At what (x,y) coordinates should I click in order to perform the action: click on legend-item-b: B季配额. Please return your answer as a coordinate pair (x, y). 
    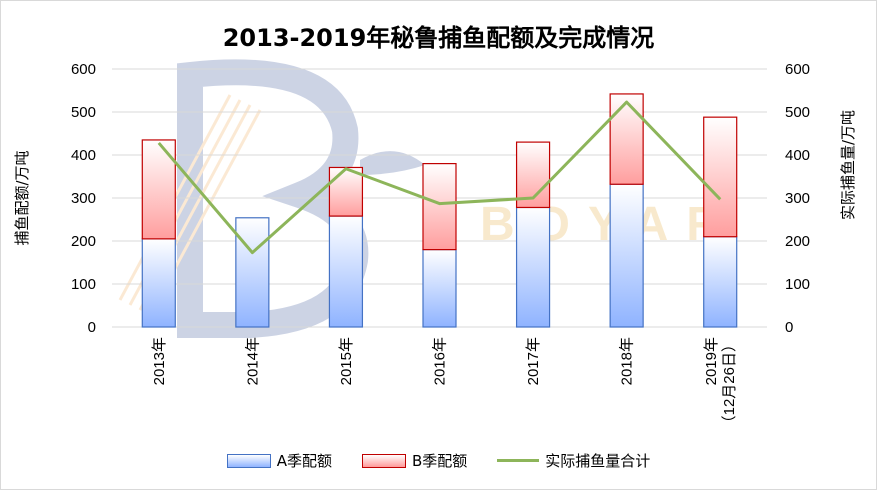
    Looking at the image, I should click on (414, 460).